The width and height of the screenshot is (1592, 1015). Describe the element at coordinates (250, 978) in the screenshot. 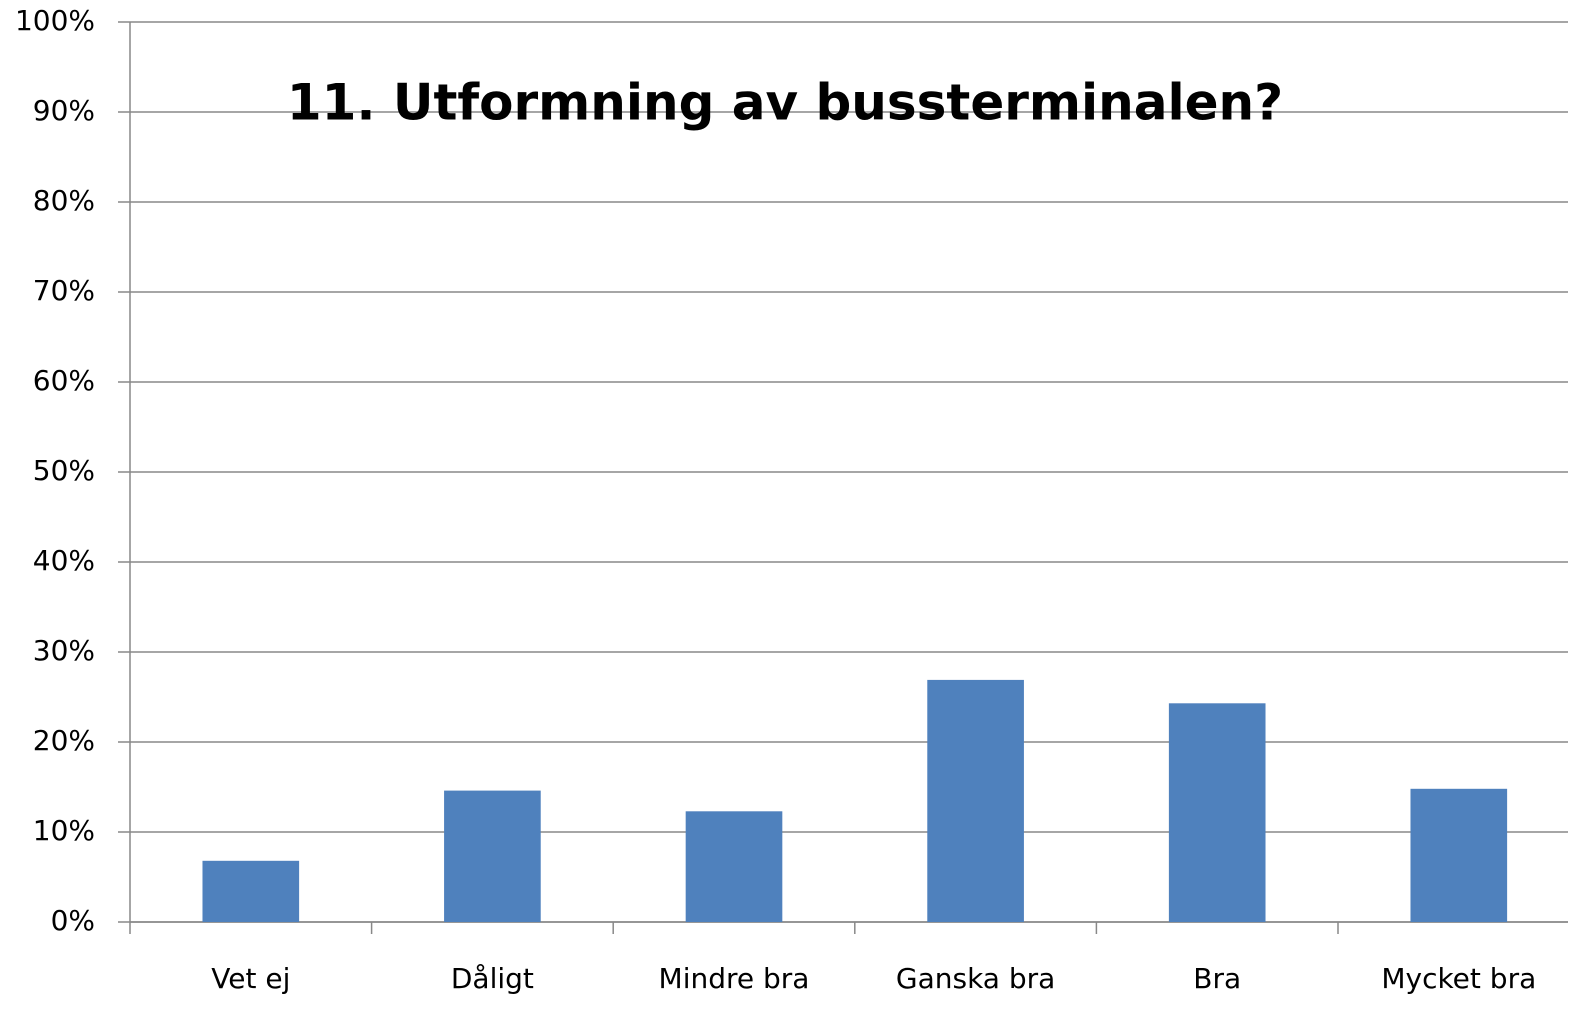

I see `x-tick-label: Vet ej` at that location.